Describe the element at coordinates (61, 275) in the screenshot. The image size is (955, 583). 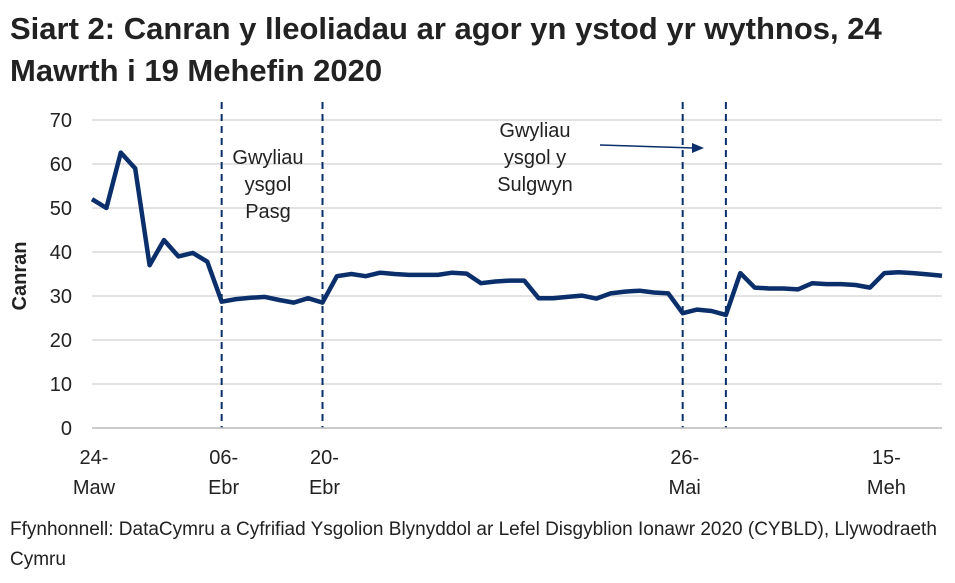
I see `y-axis-ticks: 0 10 20 30 40 50 60 70` at that location.